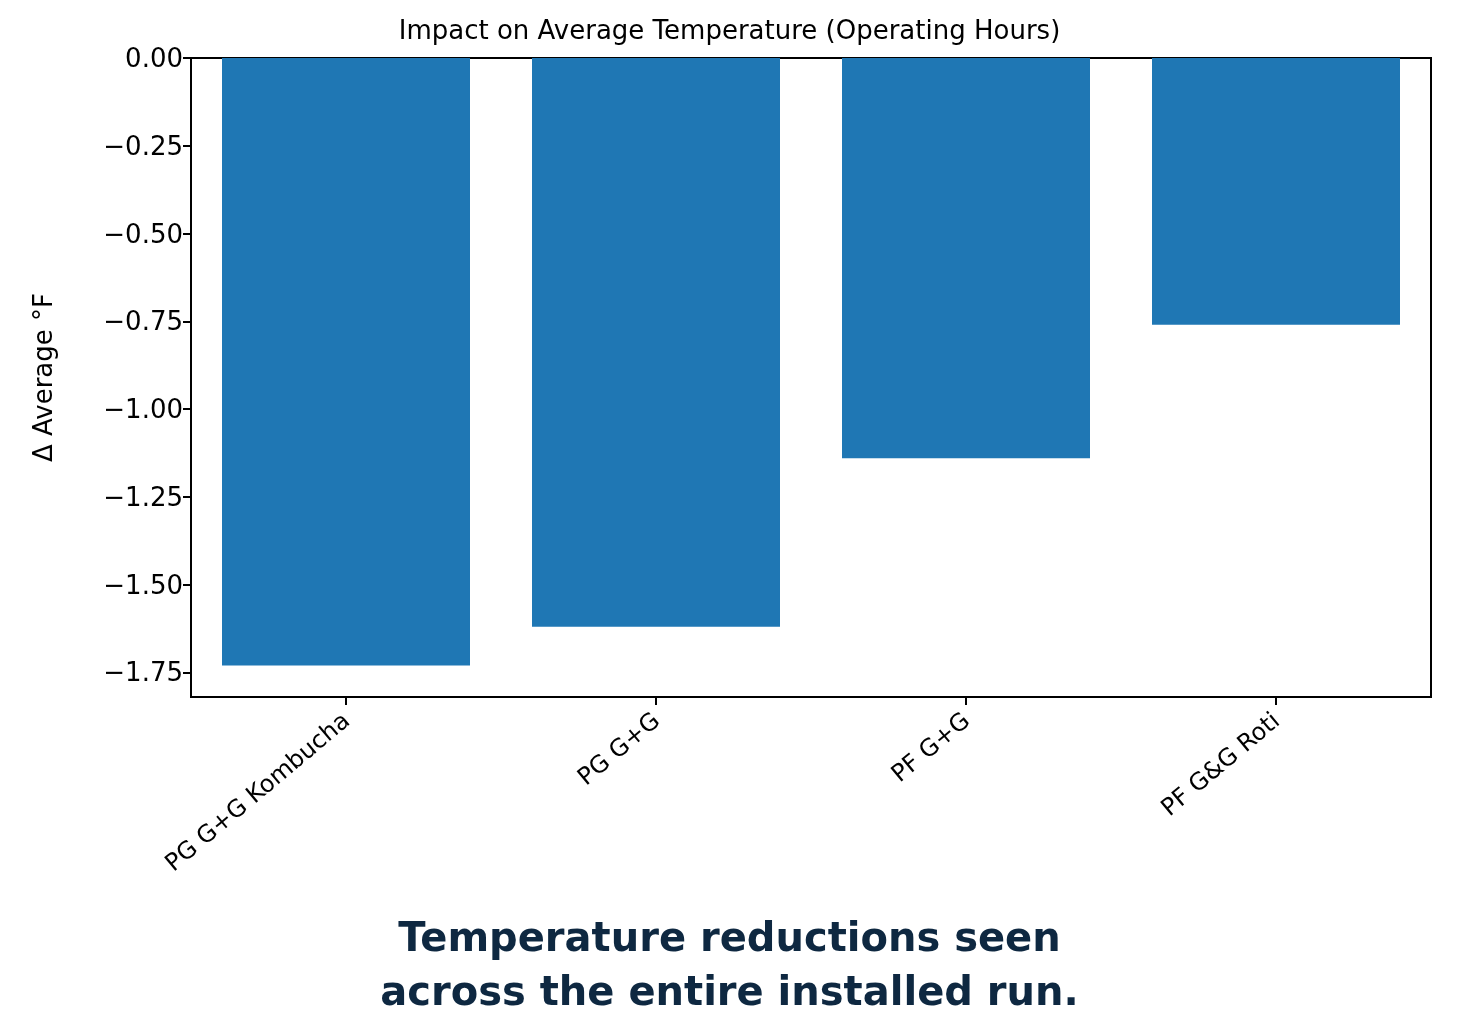 This screenshot has width=1459, height=1035. What do you see at coordinates (143, 584) in the screenshot?
I see `y-tick-label: −1.50` at bounding box center [143, 584].